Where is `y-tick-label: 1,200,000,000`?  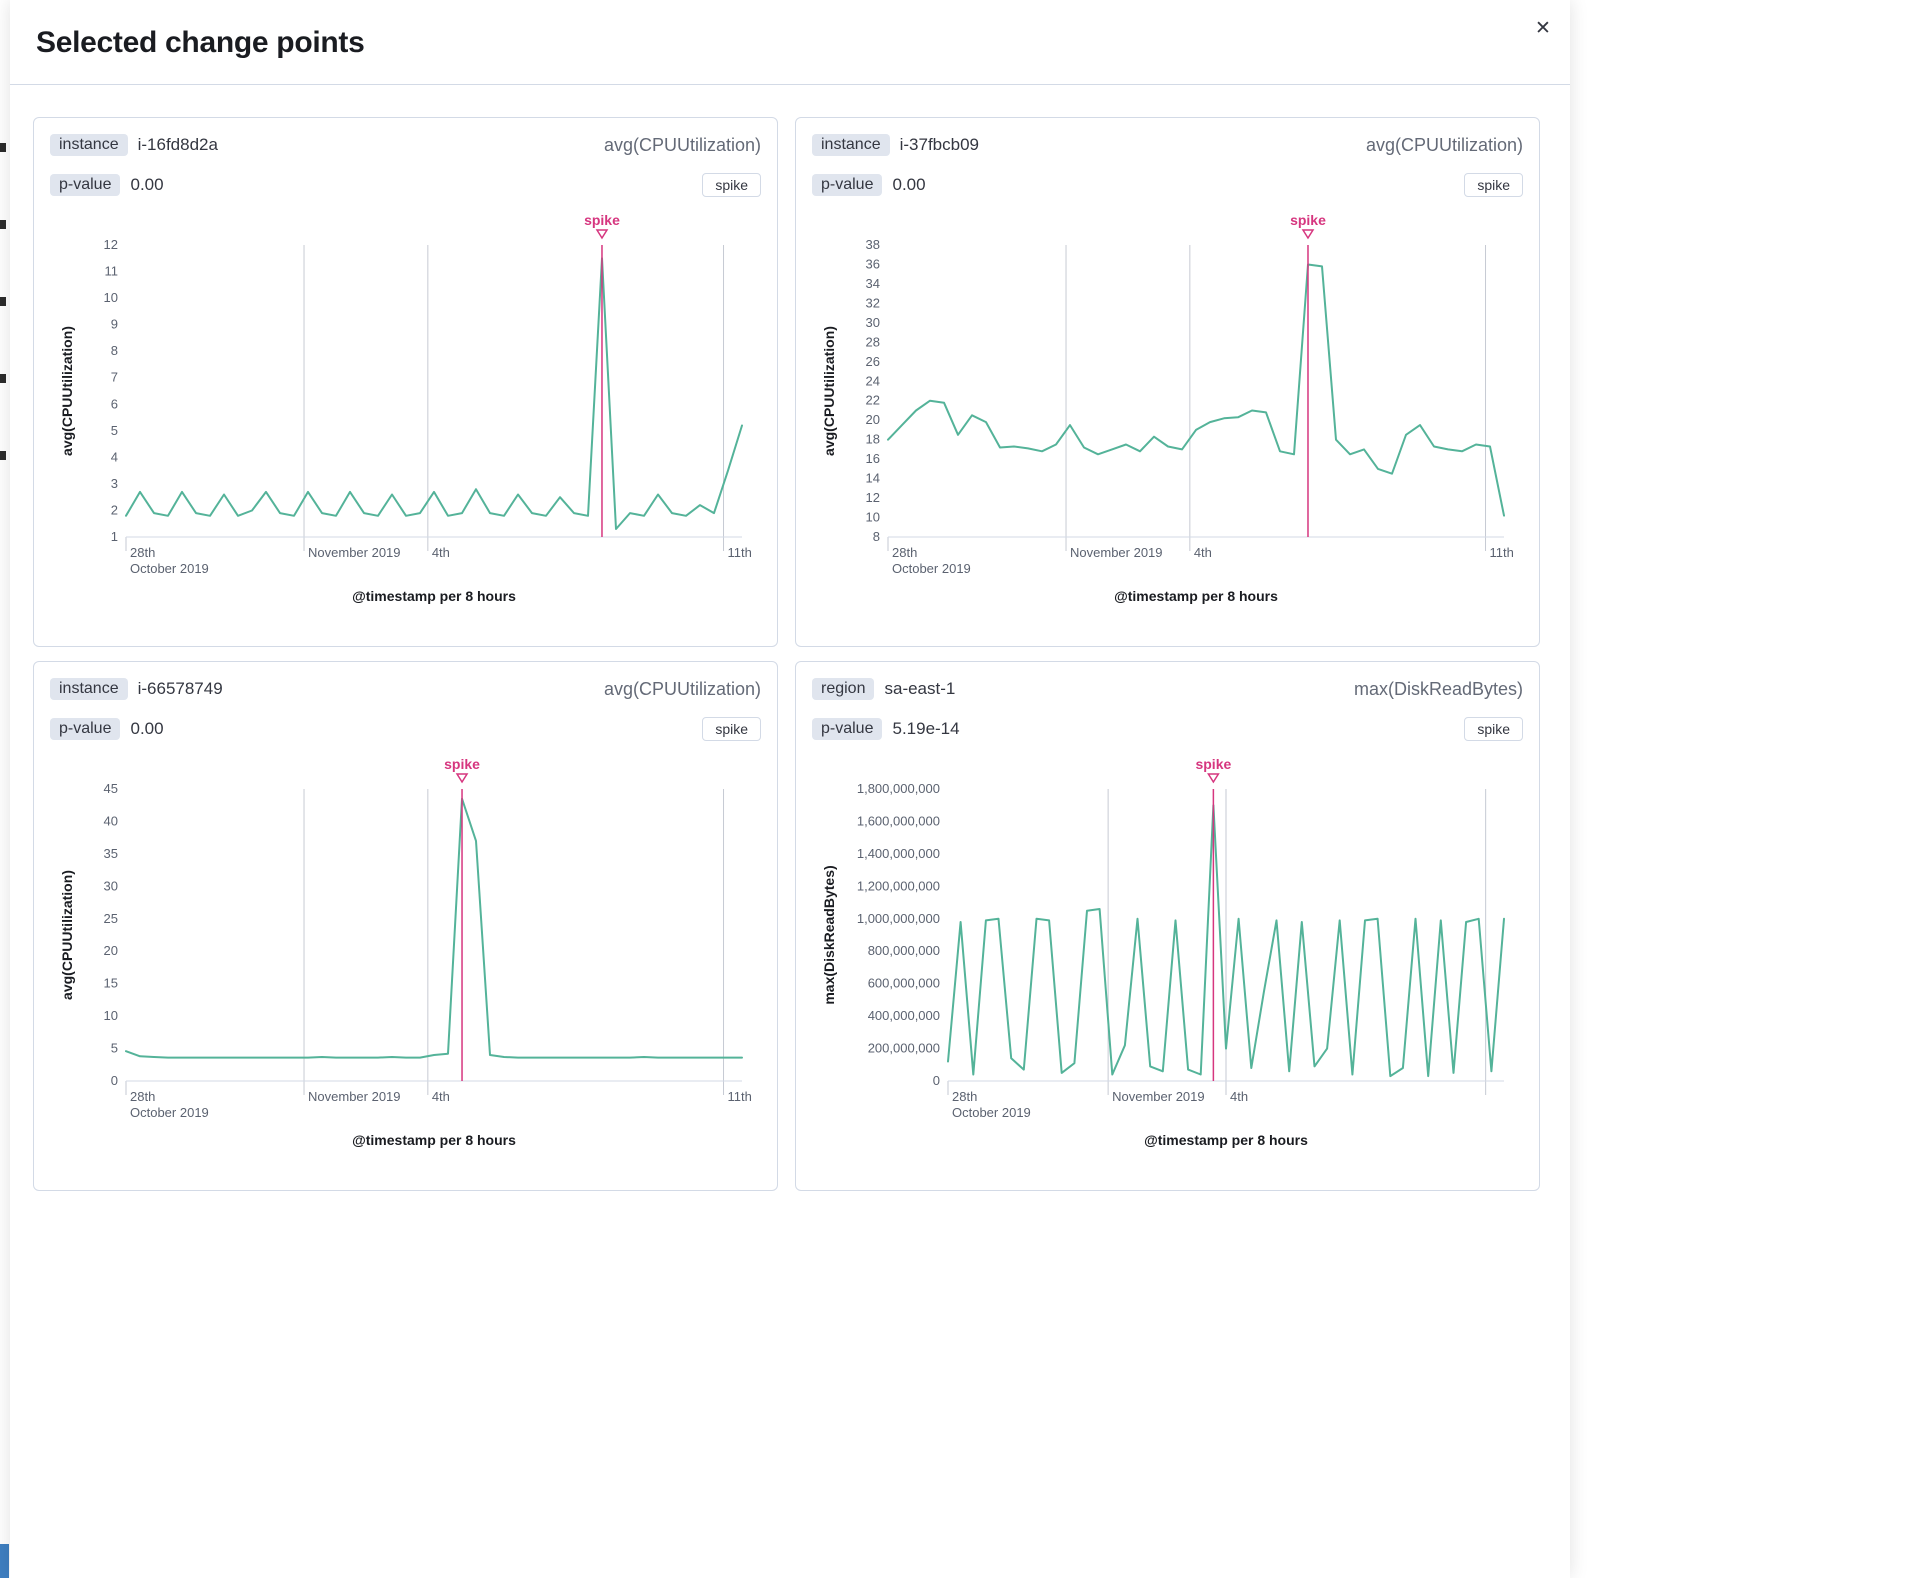 y-tick-label: 1,200,000,000 is located at coordinates (897, 885).